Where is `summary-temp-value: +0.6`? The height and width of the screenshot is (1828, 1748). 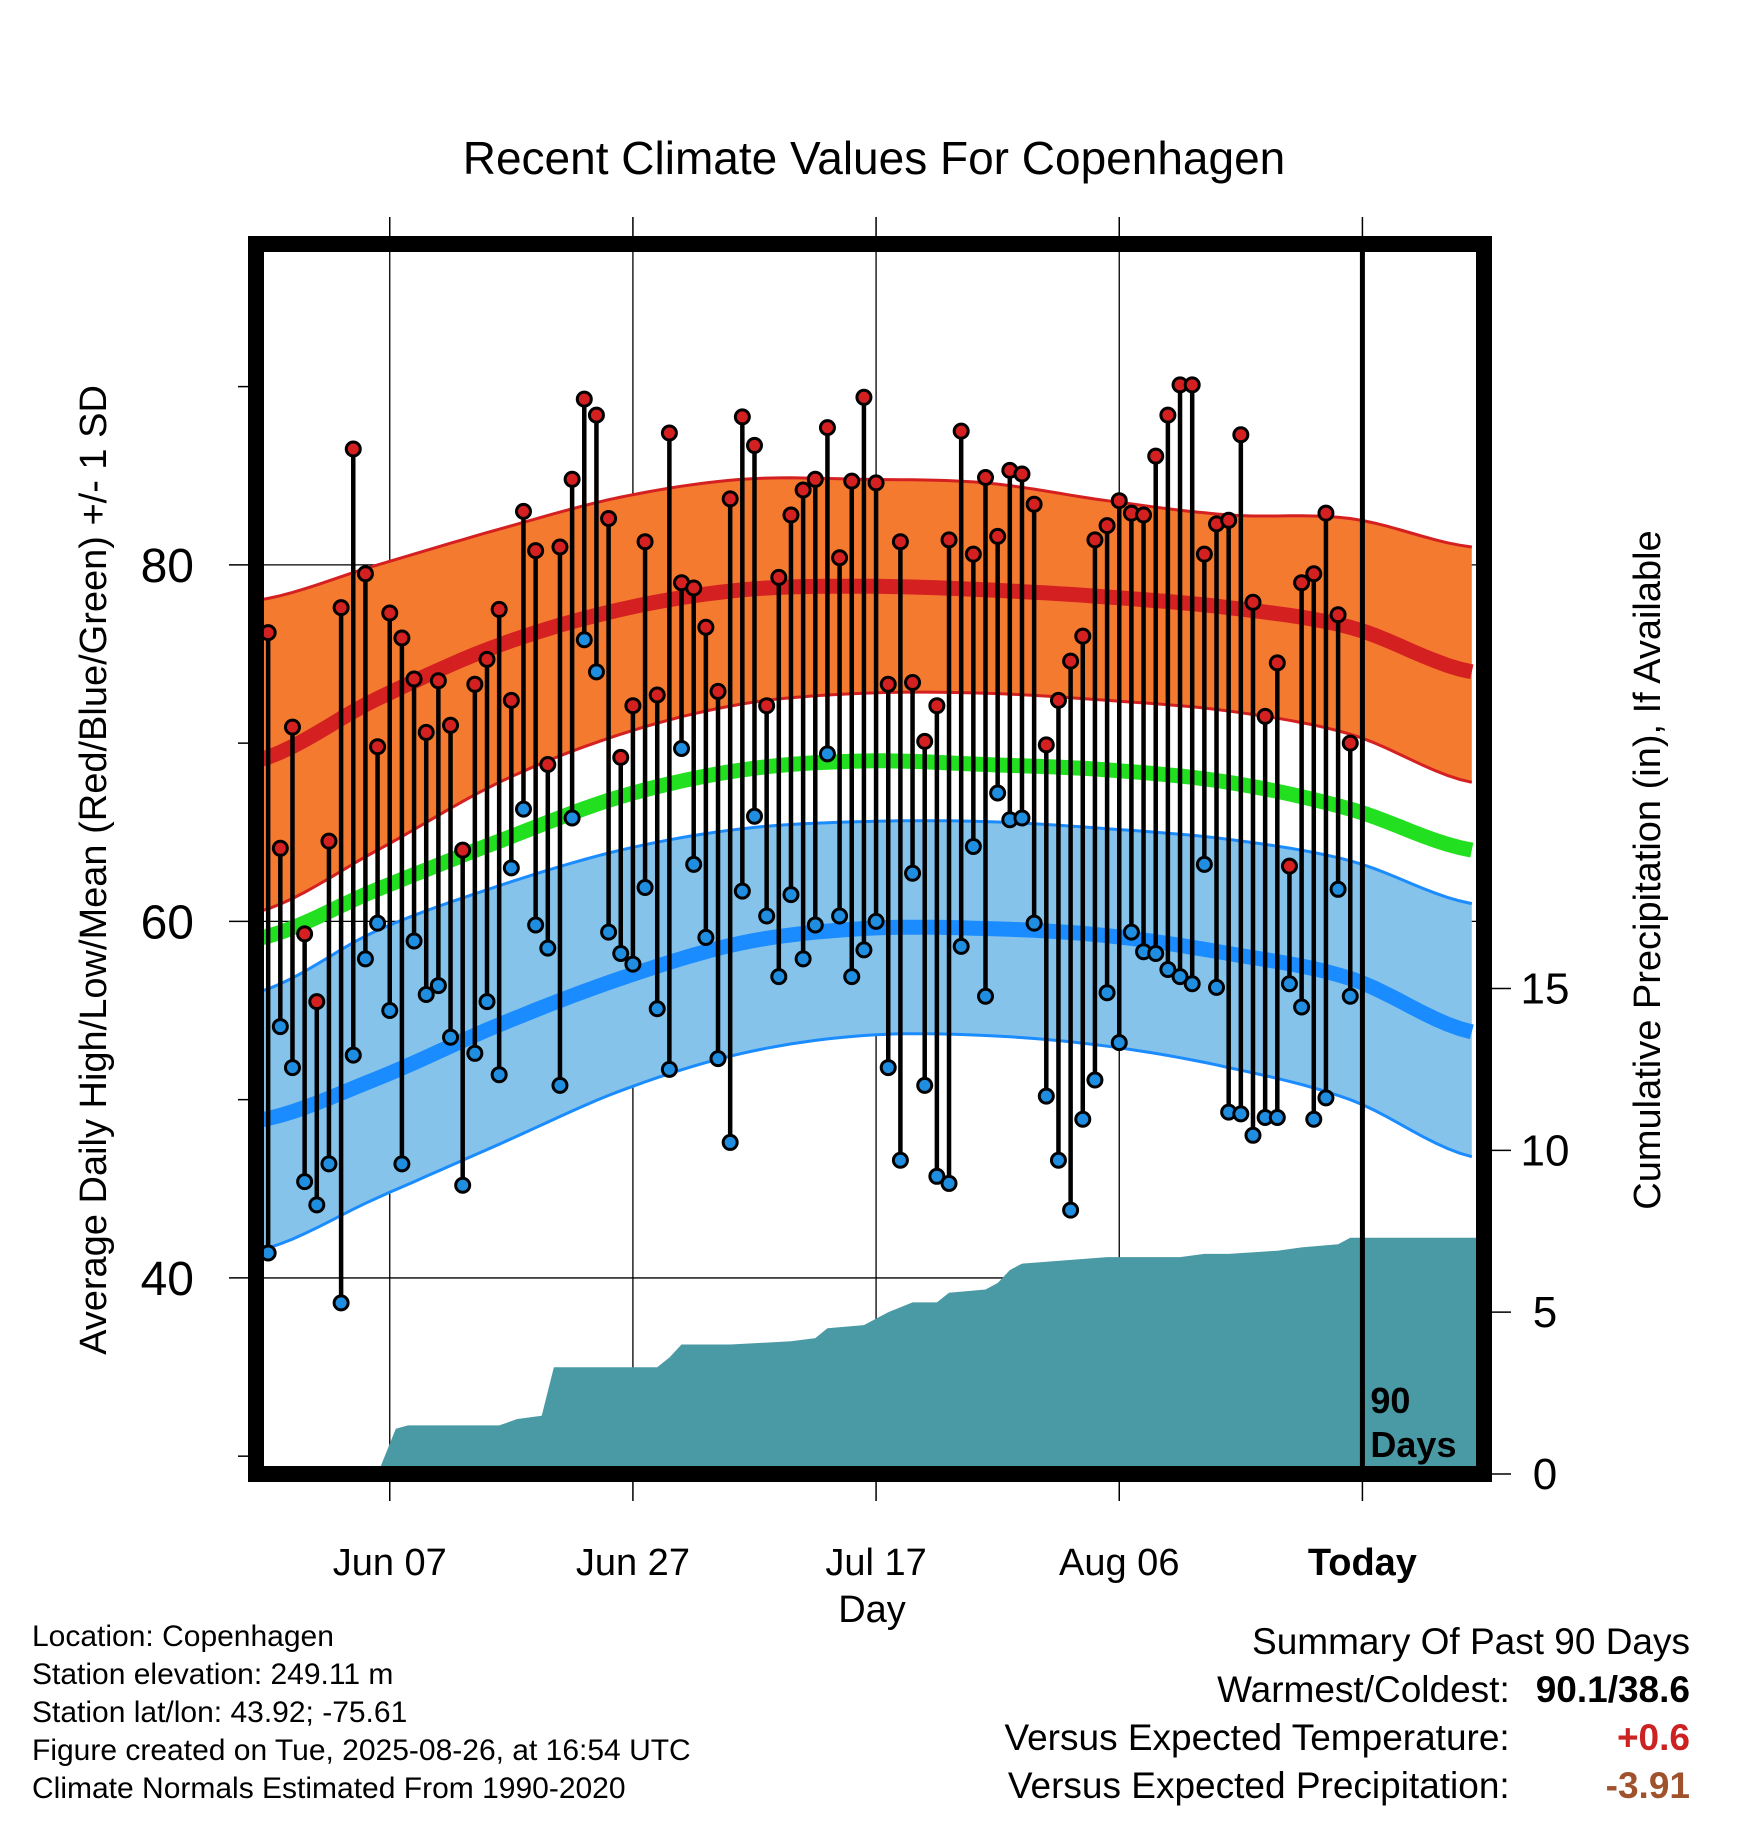
summary-temp-value: +0.6 is located at coordinates (1653, 1737).